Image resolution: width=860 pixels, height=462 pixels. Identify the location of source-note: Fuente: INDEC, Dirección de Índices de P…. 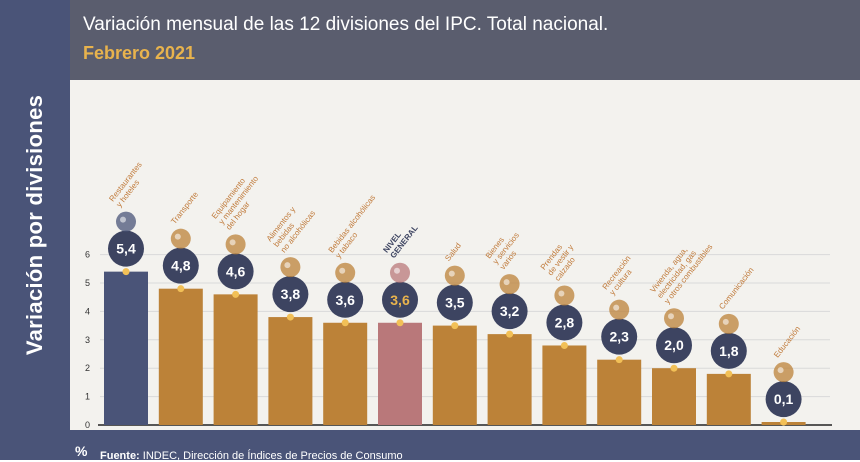
(251, 456).